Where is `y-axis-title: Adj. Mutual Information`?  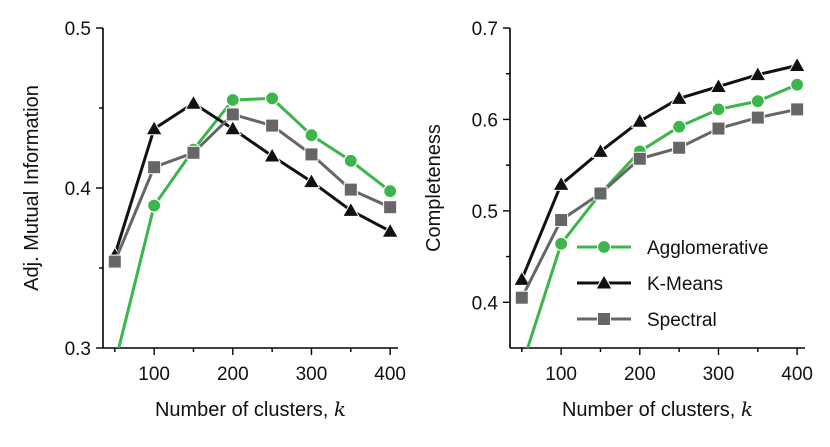
y-axis-title: Adj. Mutual Information is located at coordinates (32, 188).